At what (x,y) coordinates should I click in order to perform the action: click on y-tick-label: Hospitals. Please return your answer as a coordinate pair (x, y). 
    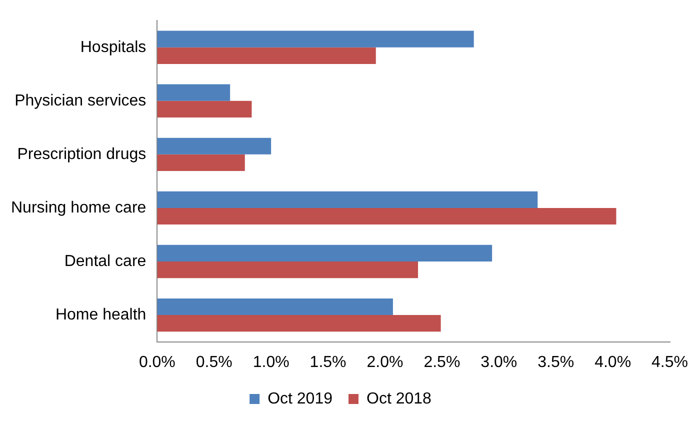
    Looking at the image, I should click on (113, 47).